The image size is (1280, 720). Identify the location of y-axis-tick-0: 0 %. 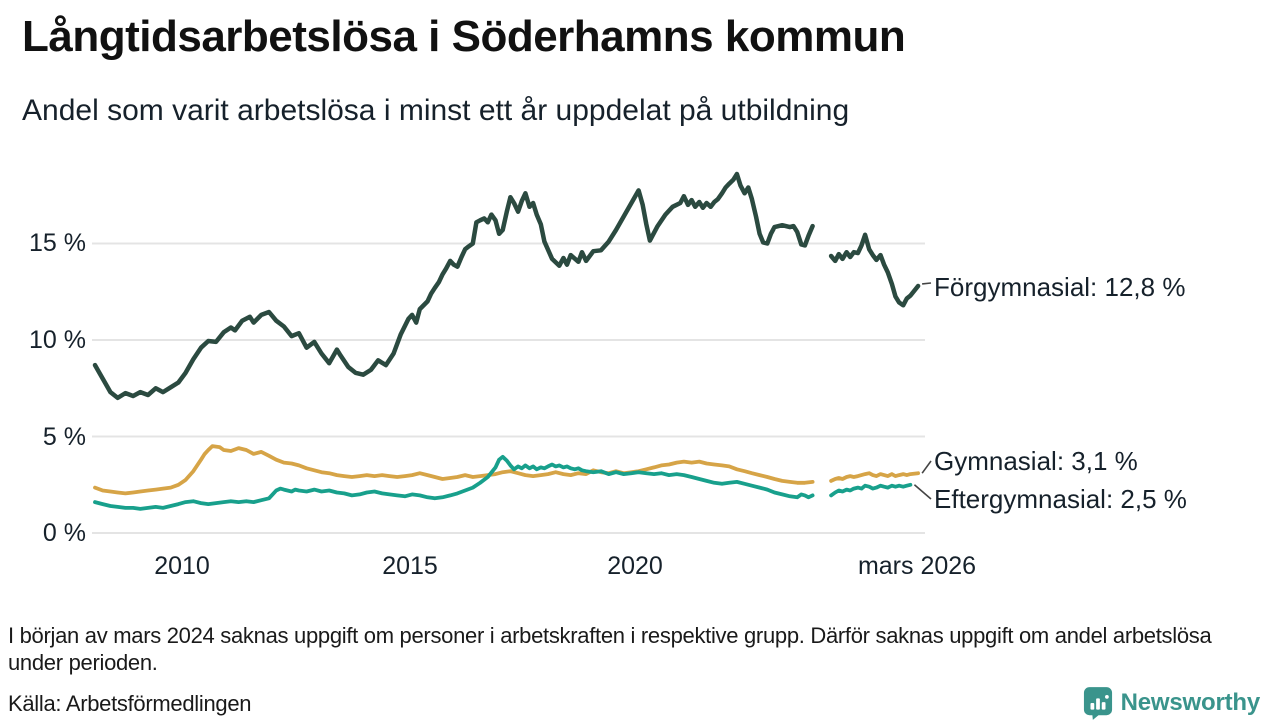
(64, 533).